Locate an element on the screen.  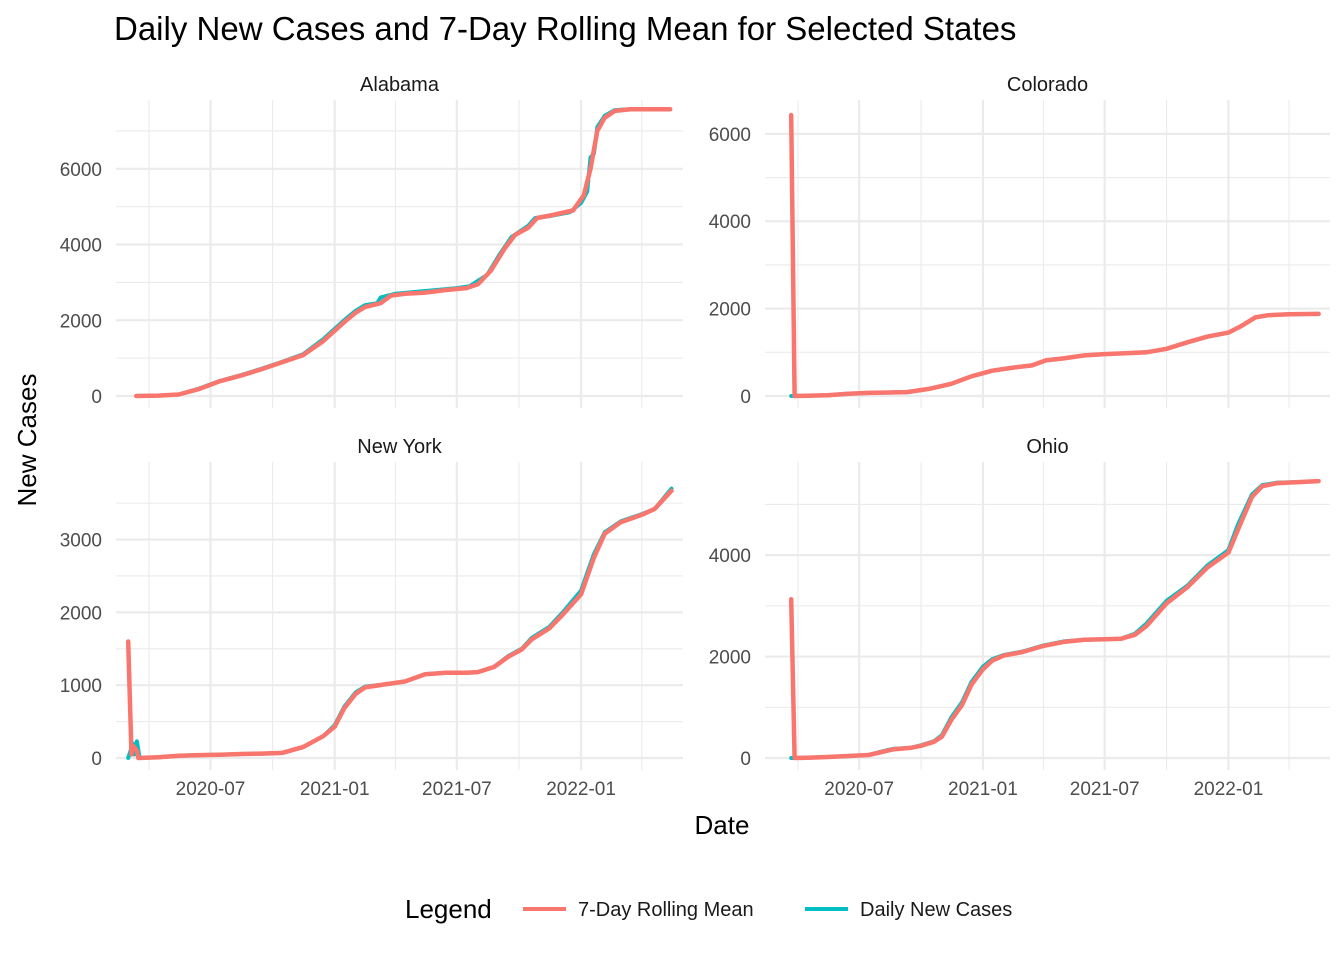
facet-label-ohio: Ohio is located at coordinates (1047, 447).